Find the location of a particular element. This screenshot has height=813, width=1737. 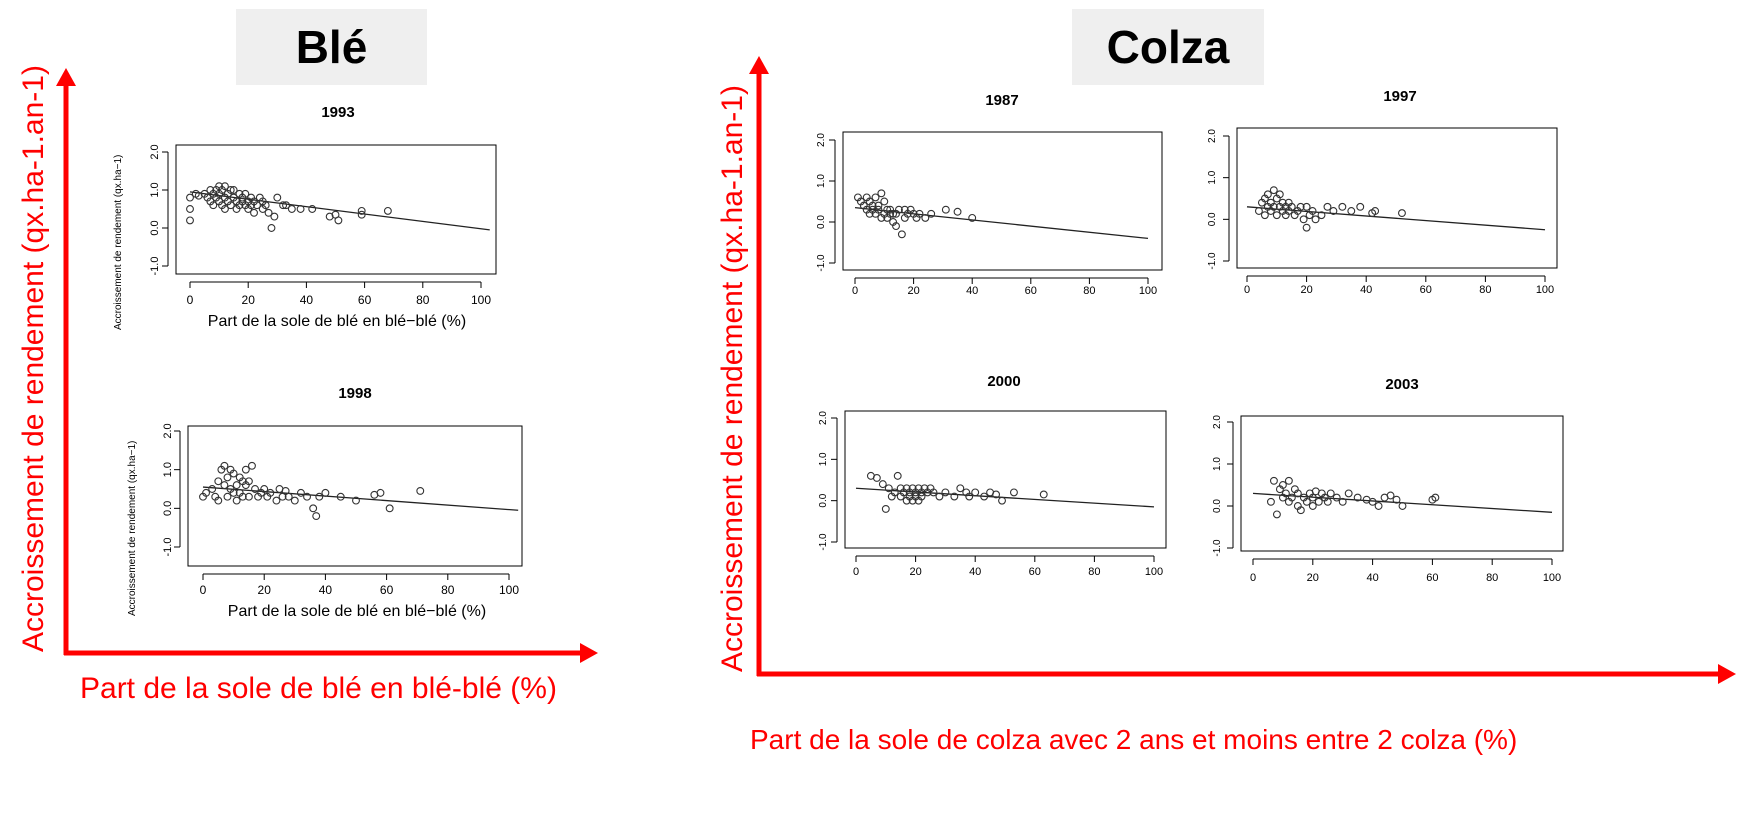

chart-ylabel-1993: Accroissement de rendement (qx.ha−1) is located at coordinates (118, 242).